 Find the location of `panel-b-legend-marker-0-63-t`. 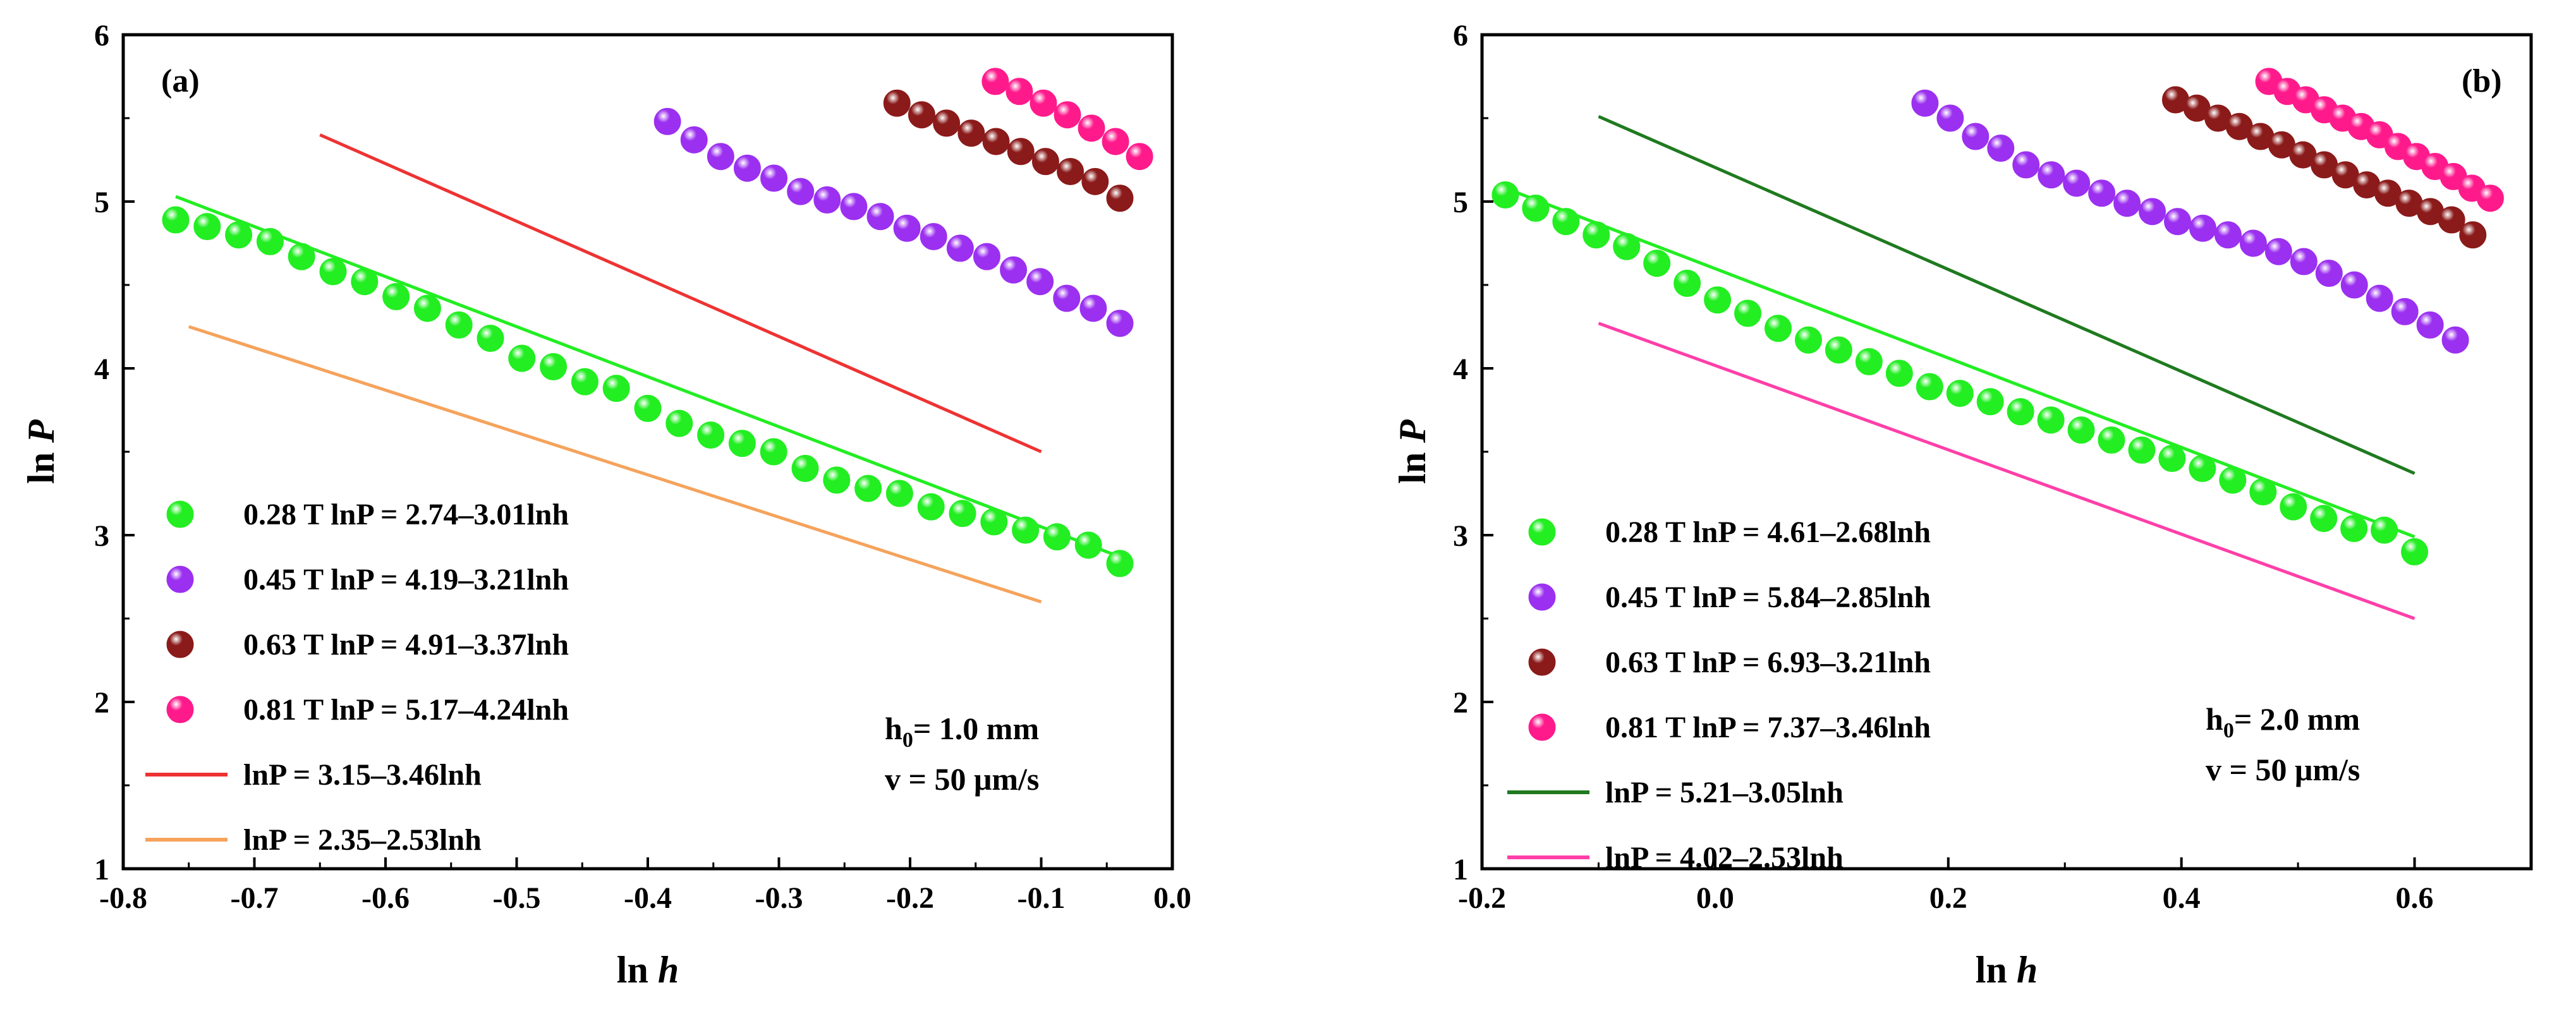

panel-b-legend-marker-0-63-t is located at coordinates (1542, 662).